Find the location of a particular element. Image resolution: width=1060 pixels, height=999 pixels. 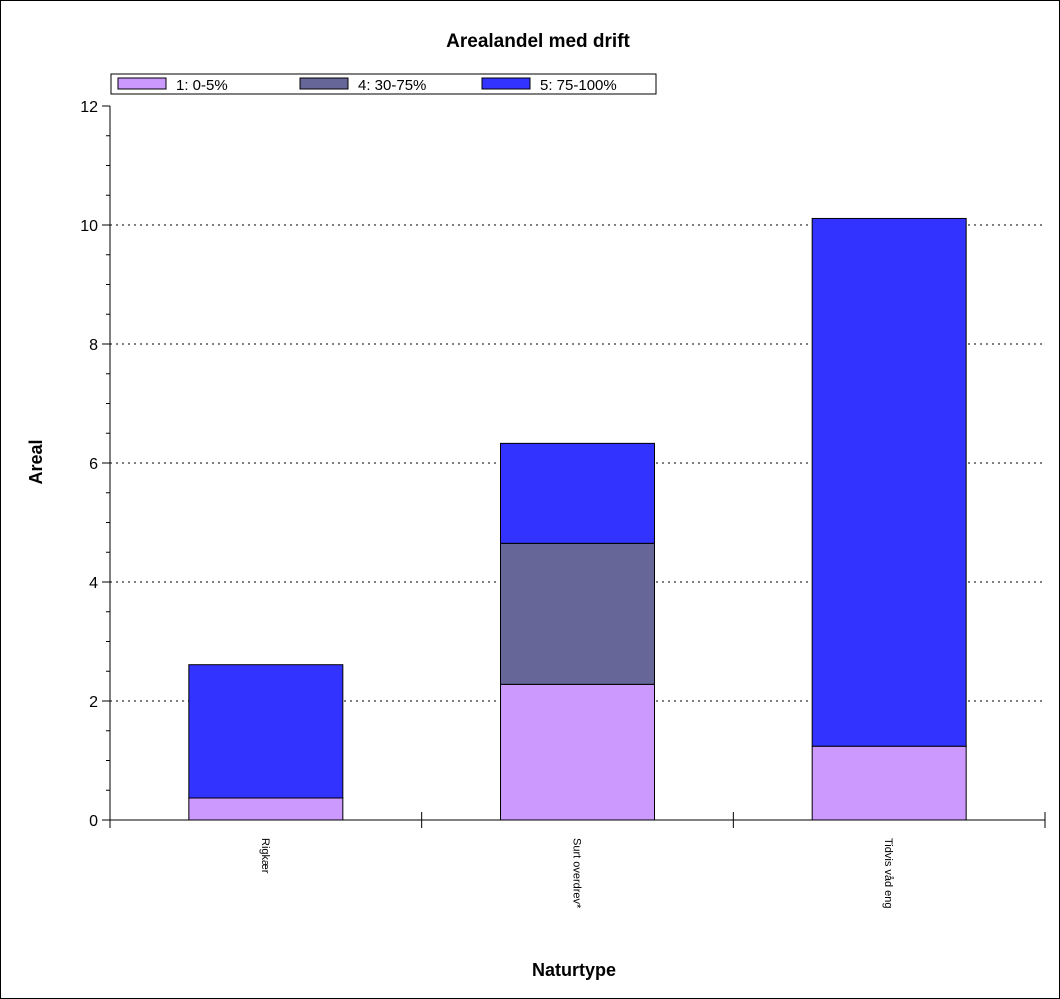

chart-title: Arealandel med drift is located at coordinates (538, 41).